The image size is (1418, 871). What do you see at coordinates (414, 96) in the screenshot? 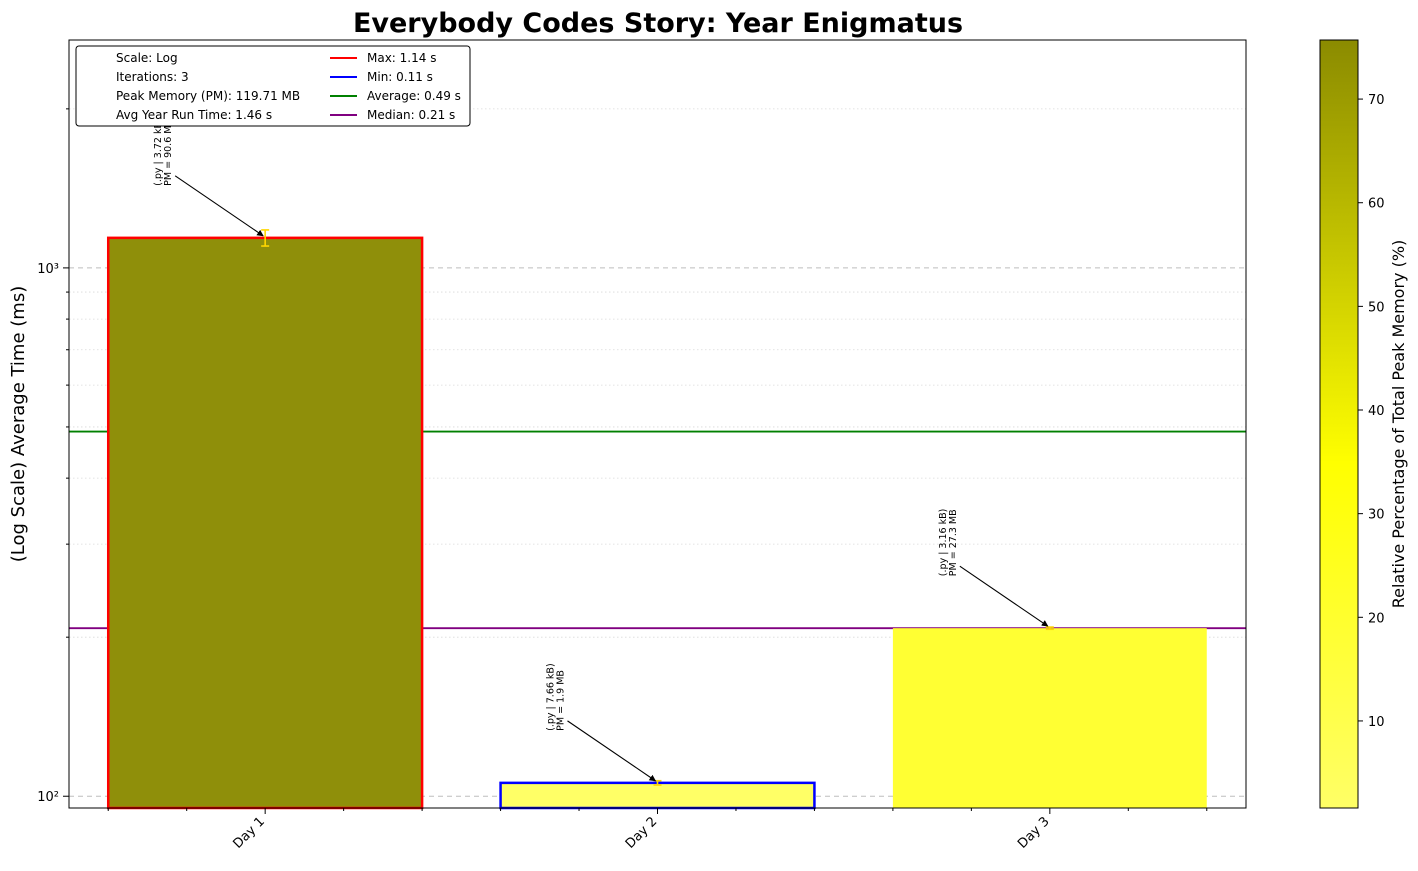
I see `legend-line-label: Average: 0.49 s` at bounding box center [414, 96].